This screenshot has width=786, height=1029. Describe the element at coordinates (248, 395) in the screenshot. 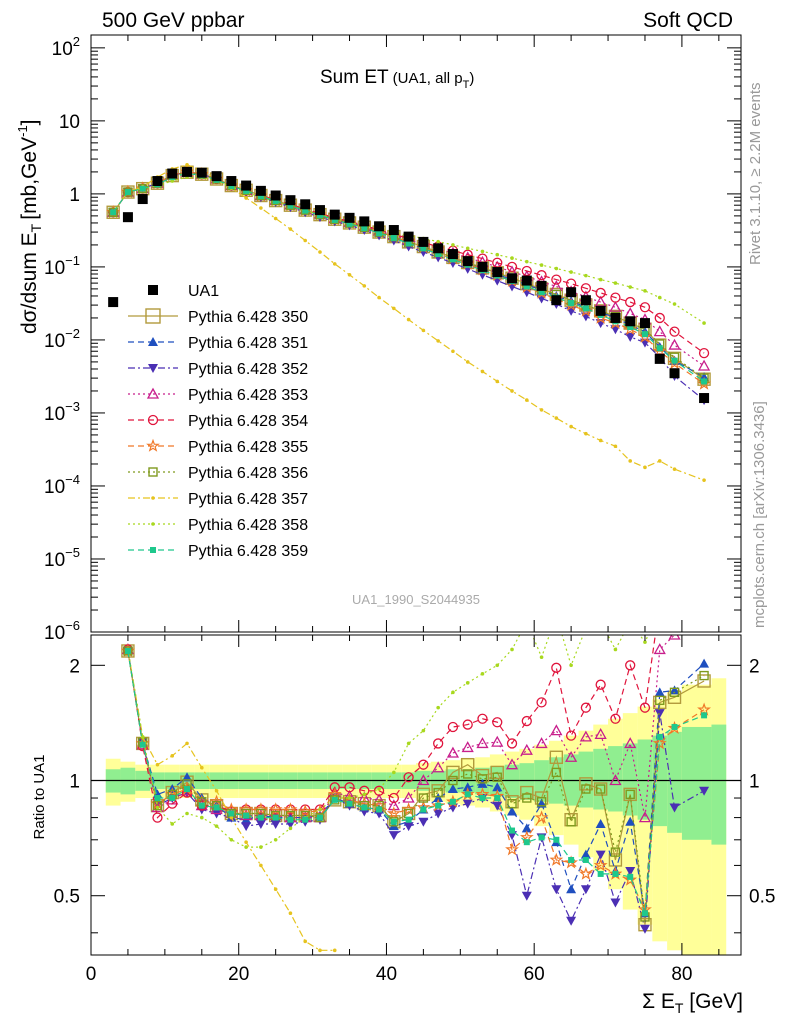

I see `legend-label: Pythia 6.428 353` at that location.